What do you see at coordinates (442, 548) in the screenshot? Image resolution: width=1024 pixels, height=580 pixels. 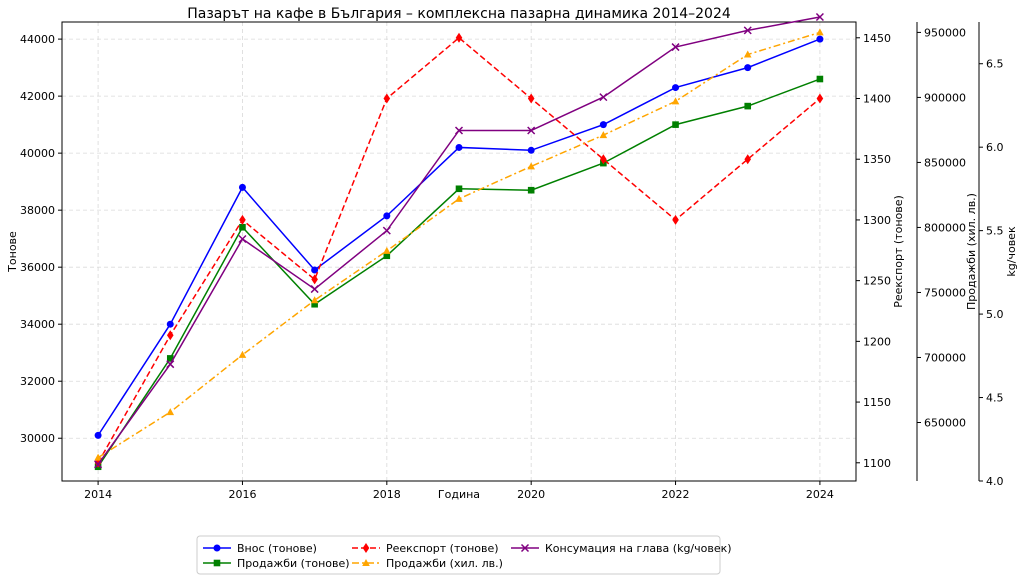 I see `legend-label: Реекспорт (тонове)` at bounding box center [442, 548].